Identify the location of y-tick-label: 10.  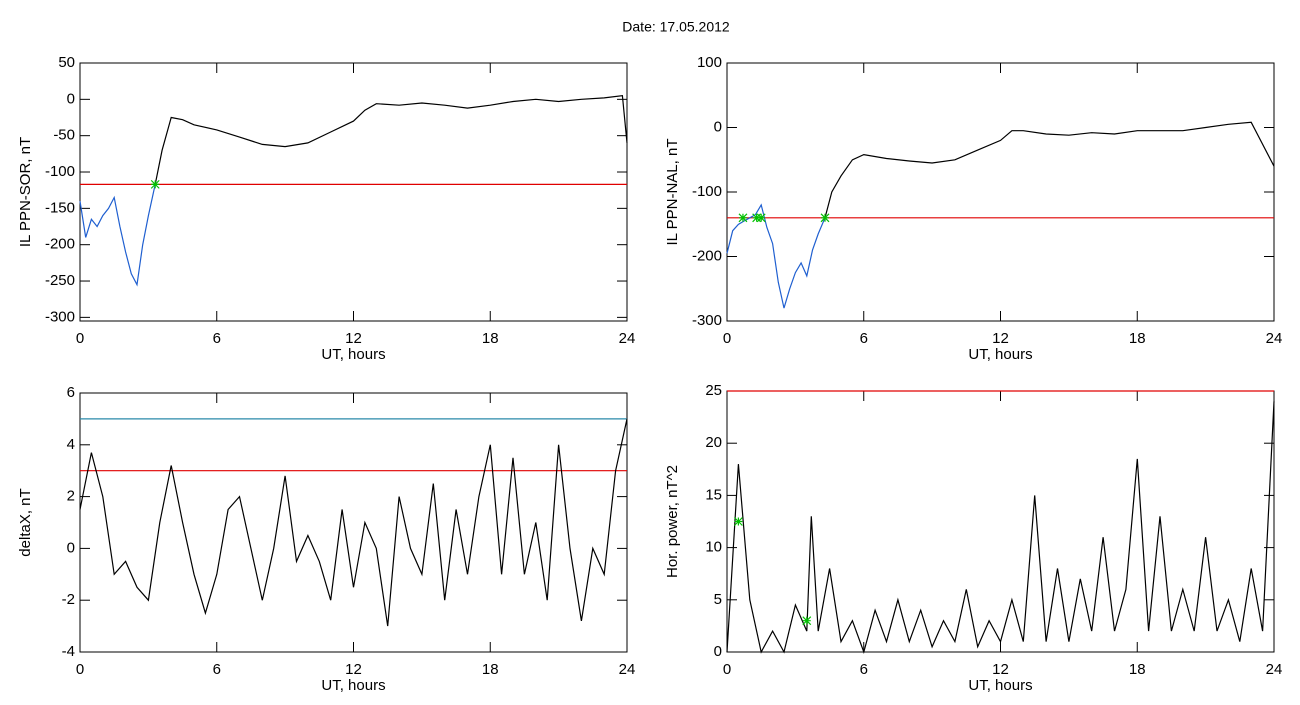
(713, 547).